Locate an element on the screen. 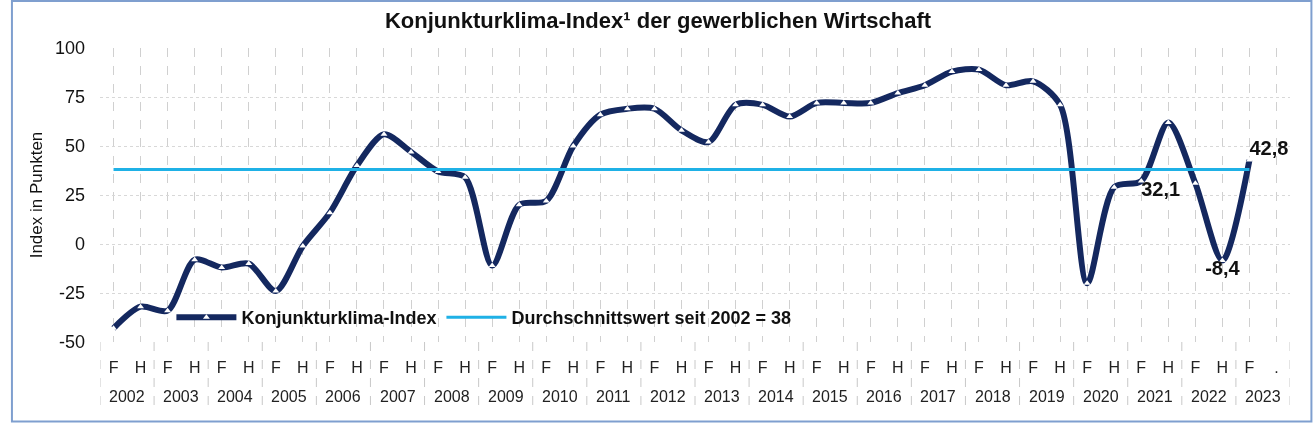 Image resolution: width=1316 pixels, height=423 pixels. text: 2007 is located at coordinates (398, 396).